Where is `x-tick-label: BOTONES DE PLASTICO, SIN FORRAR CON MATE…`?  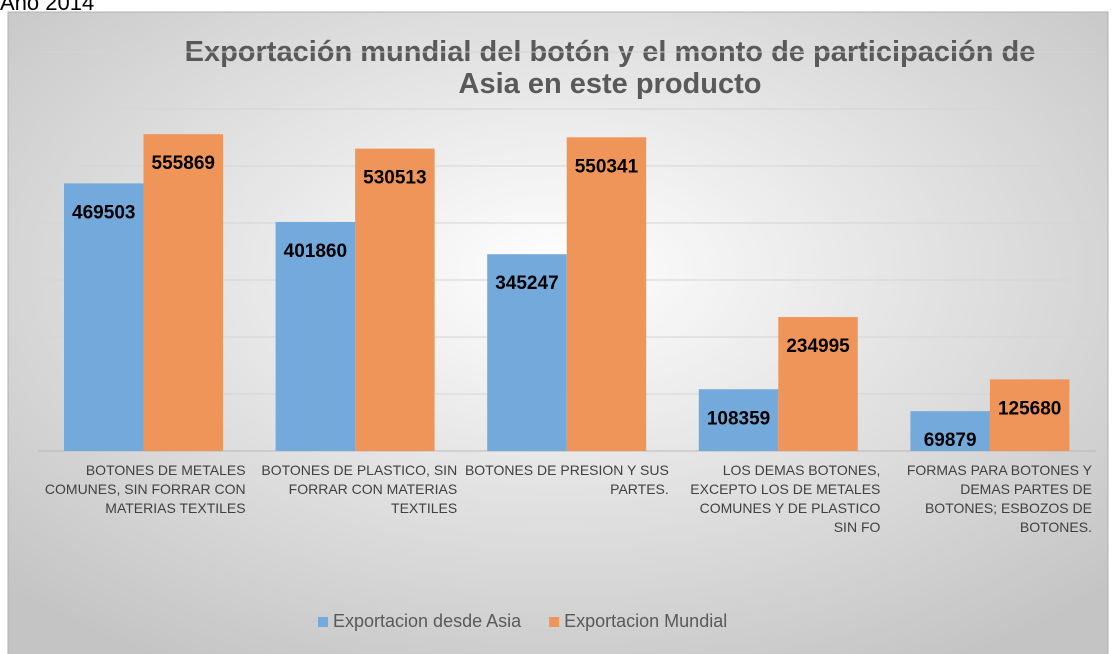
x-tick-label: BOTONES DE PLASTICO, SIN FORRAR CON MATE… is located at coordinates (359, 489).